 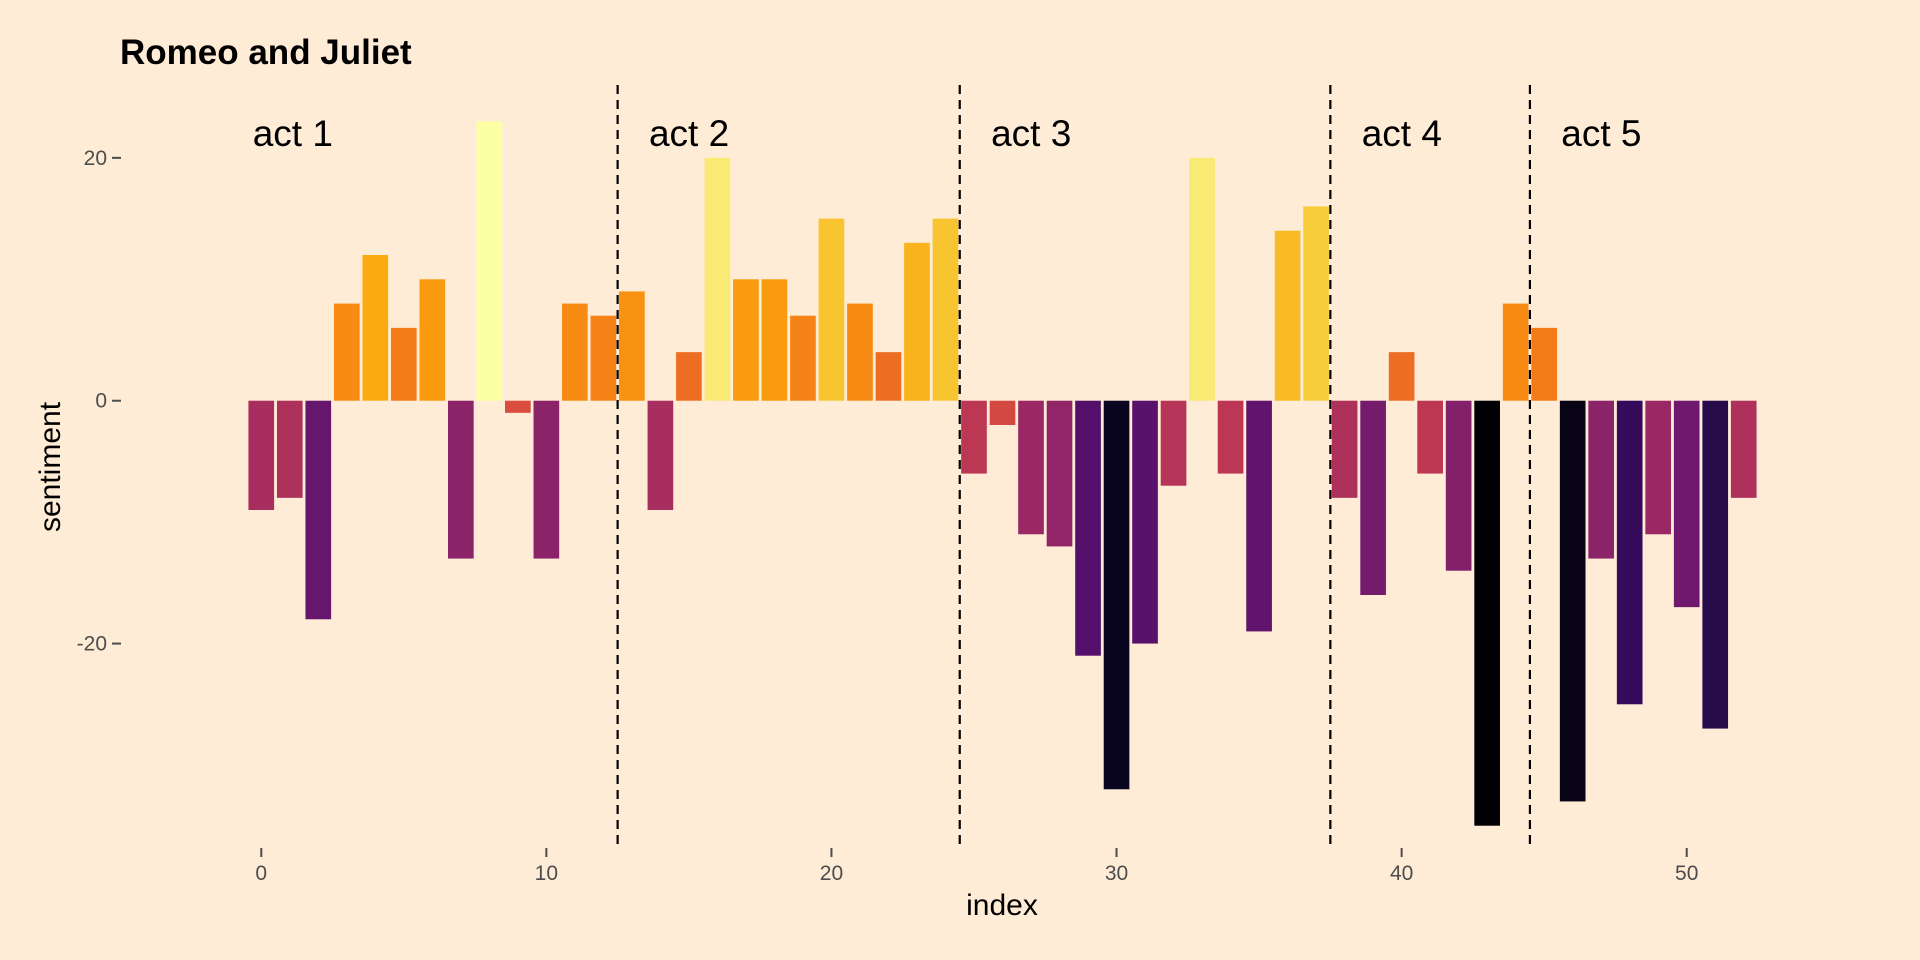 What do you see at coordinates (1401, 873) in the screenshot?
I see `x-tick-label: 40` at bounding box center [1401, 873].